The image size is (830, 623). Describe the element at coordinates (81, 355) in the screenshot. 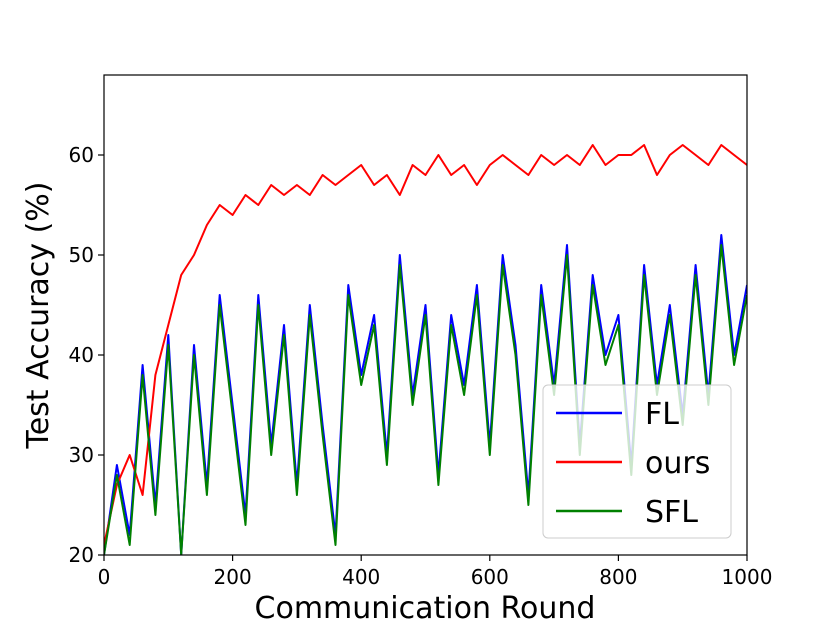

I see `y-tick-label: 40` at that location.